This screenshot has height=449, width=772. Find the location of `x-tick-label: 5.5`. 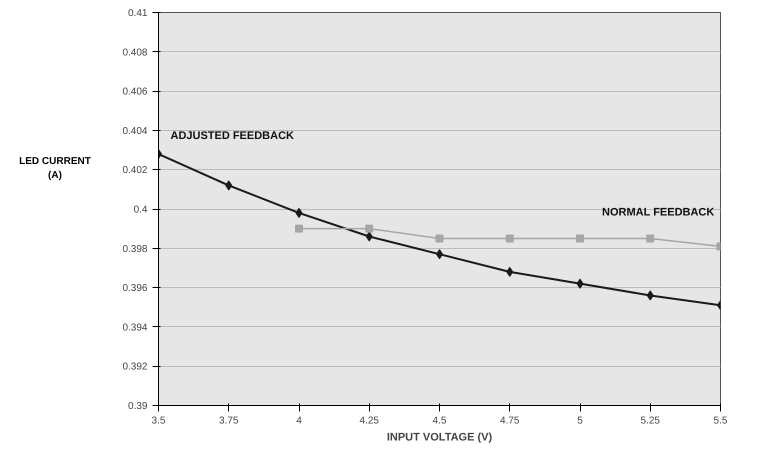

x-tick-label: 5.5 is located at coordinates (721, 421).